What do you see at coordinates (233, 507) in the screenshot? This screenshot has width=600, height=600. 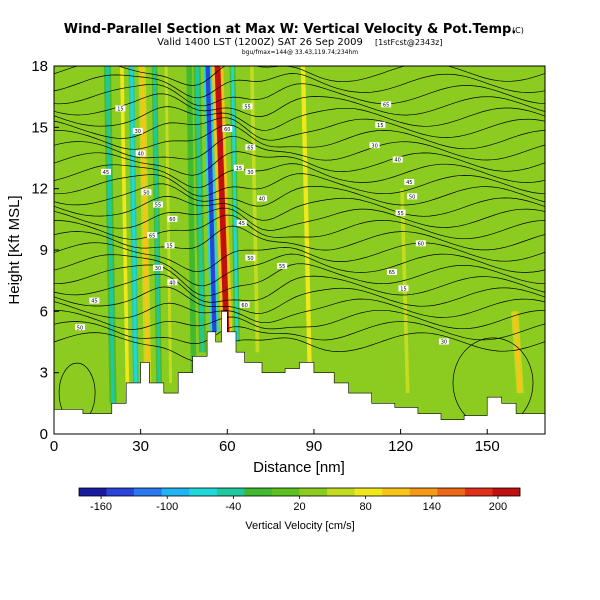 I see `colorbar-tick-label: -40` at bounding box center [233, 507].